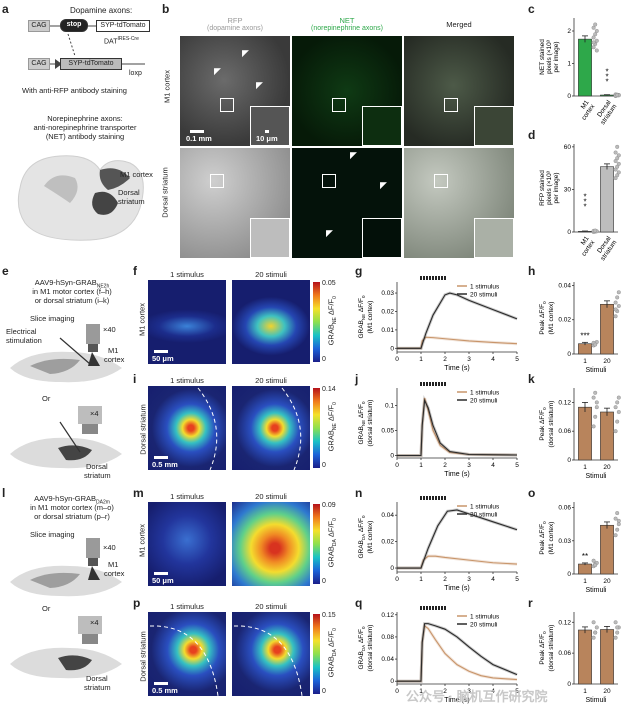 Image resolution: width=626 pixels, height=709 pixels. I want to click on x-tick-label: 0, so click(397, 691).